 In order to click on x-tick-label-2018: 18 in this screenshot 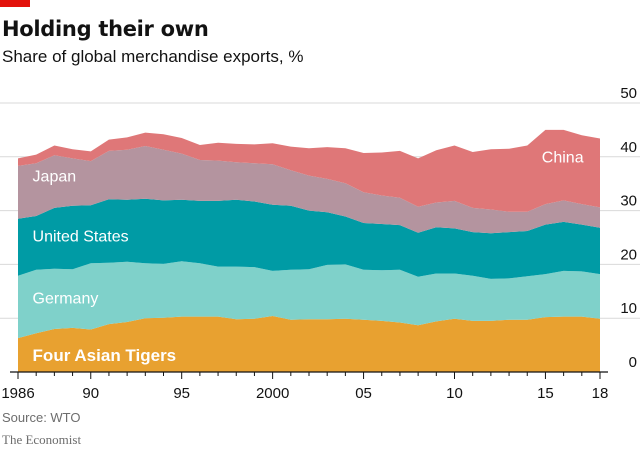, I will do `click(600, 393)`.